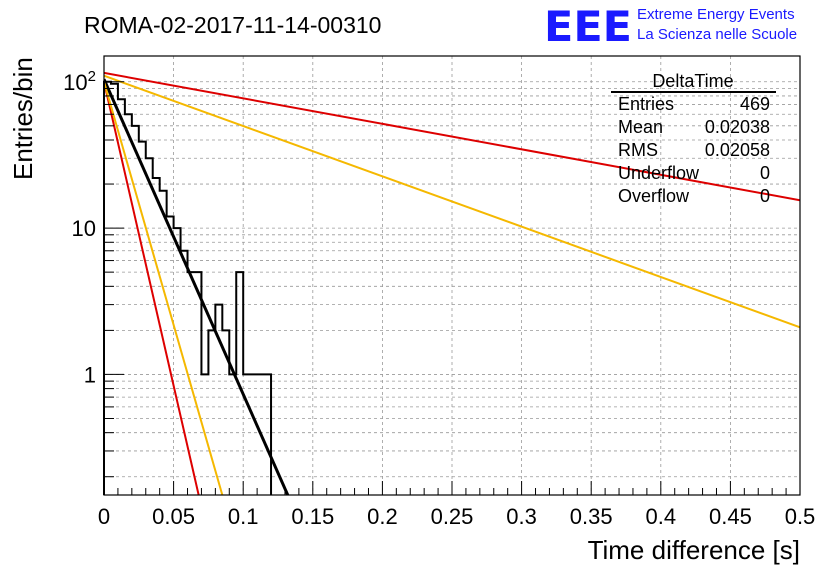 This screenshot has width=836, height=572. I want to click on x-tick-label: 0.2, so click(382, 516).